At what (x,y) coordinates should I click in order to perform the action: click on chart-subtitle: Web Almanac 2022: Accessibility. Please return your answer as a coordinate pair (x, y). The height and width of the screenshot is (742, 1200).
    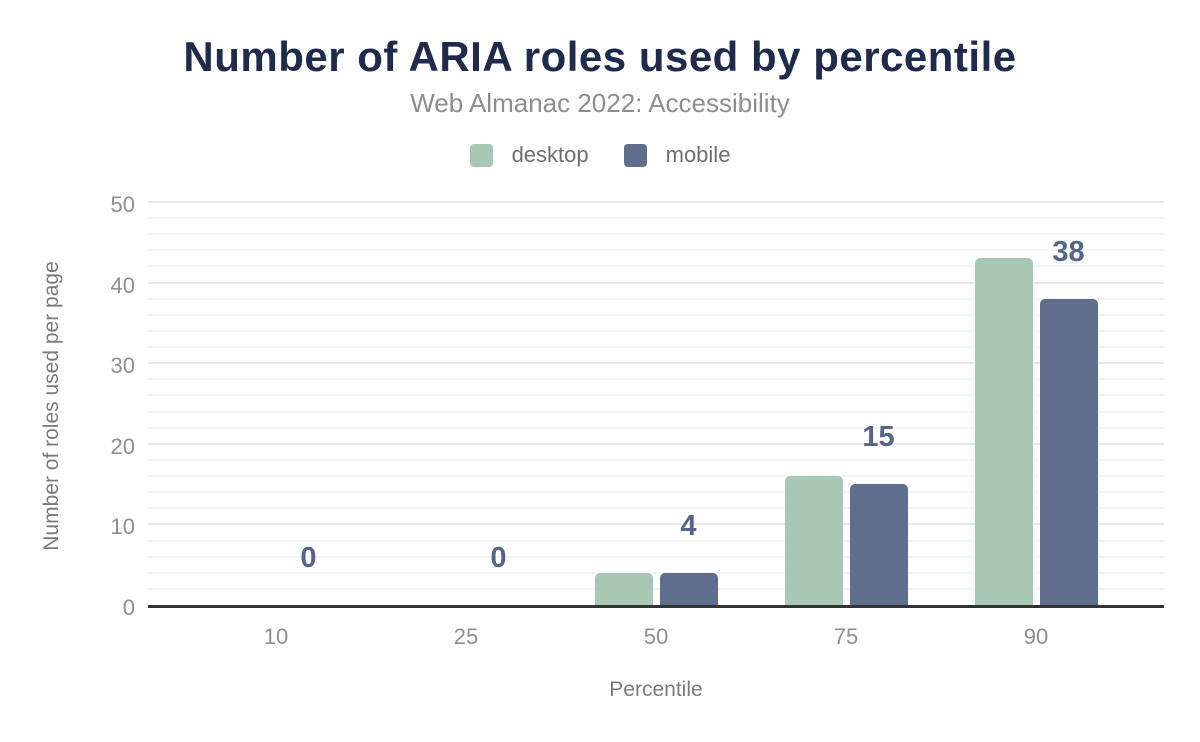
    Looking at the image, I should click on (600, 103).